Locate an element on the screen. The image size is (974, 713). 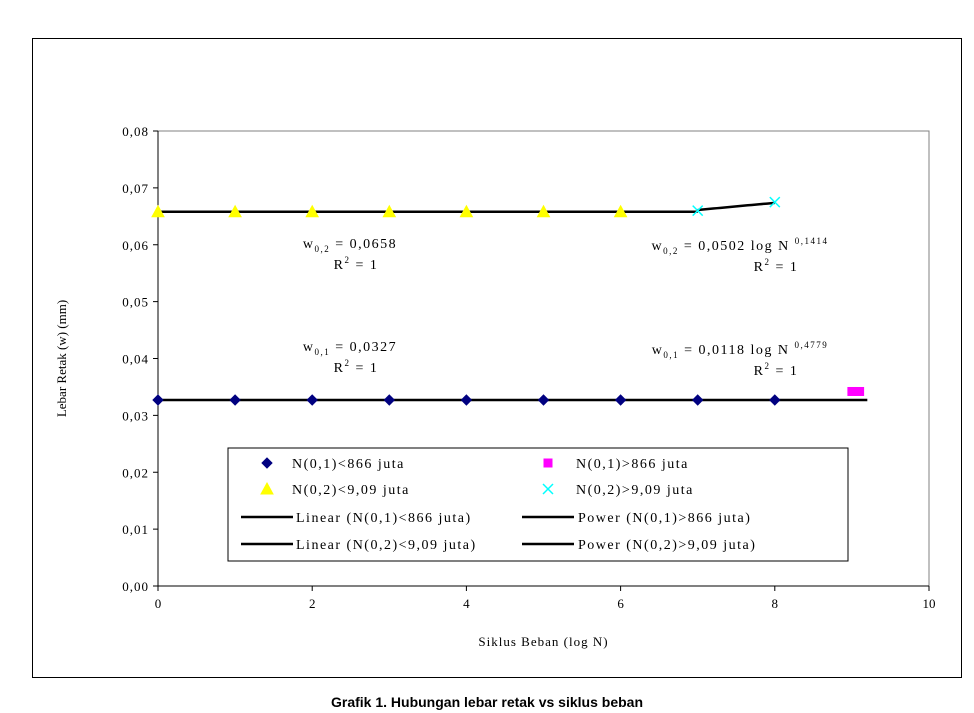
y-tick-label: 0,07 is located at coordinates (135, 188).